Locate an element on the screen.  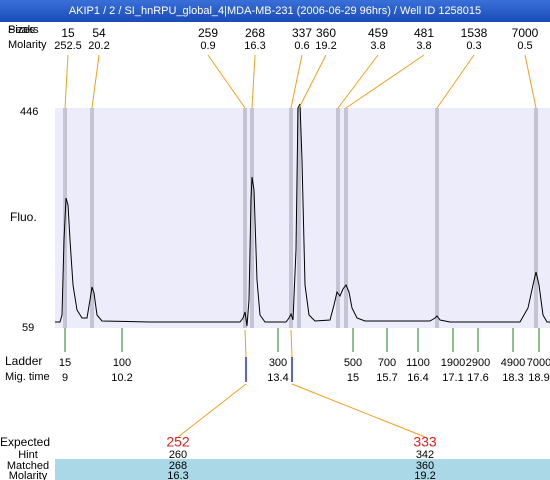
expected-label: Expected is located at coordinates (25, 442).